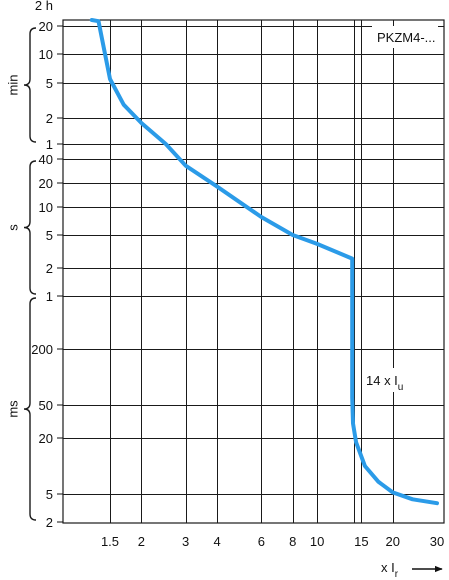 The height and width of the screenshot is (580, 449). Describe the element at coordinates (42, 349) in the screenshot. I see `y-tick-label: 200` at that location.